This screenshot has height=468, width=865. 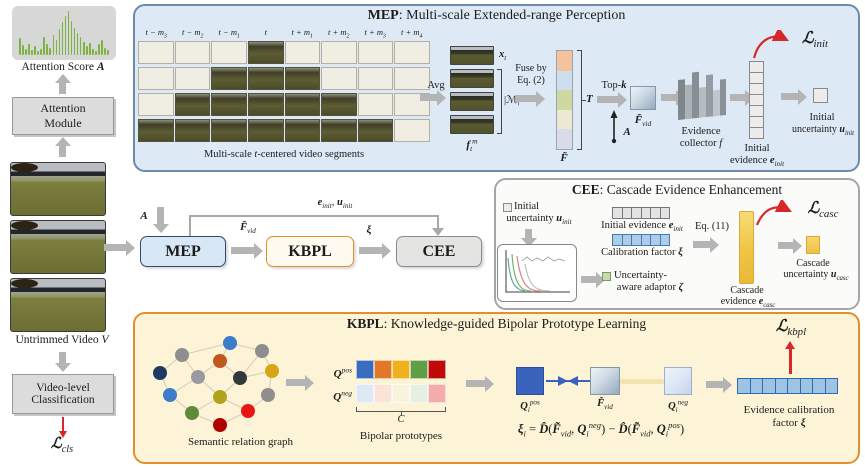 I want to click on arrow-video-to-mep, so click(x=115, y=247).